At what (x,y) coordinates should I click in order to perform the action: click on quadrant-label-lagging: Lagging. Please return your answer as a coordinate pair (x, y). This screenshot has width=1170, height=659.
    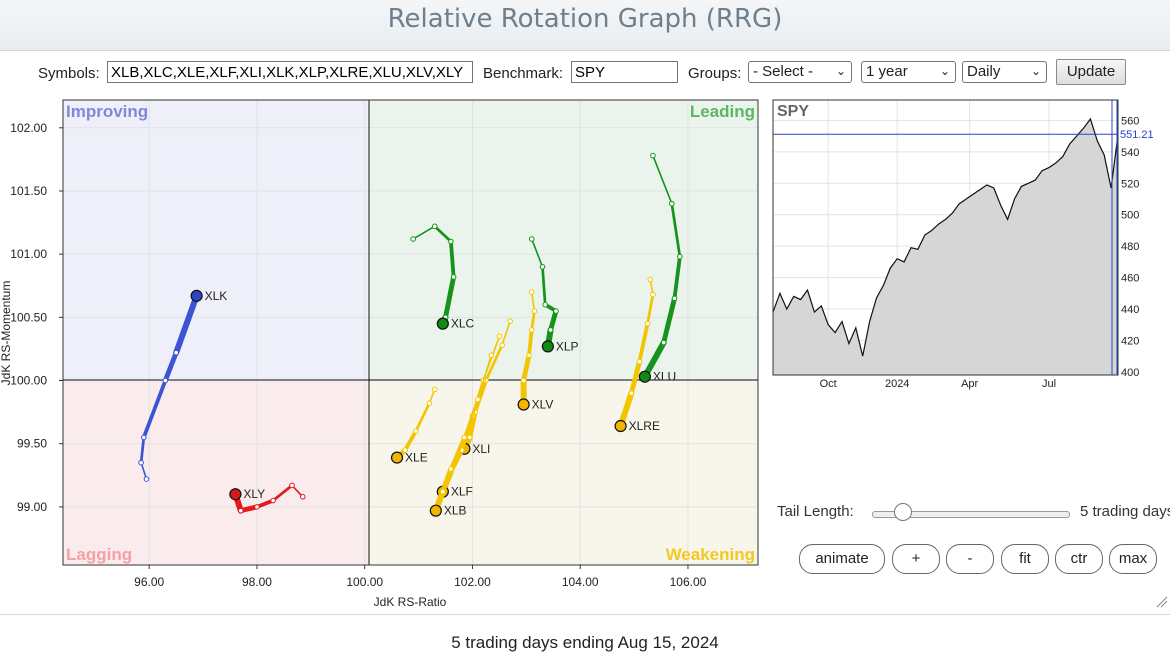
    Looking at the image, I should click on (99, 554).